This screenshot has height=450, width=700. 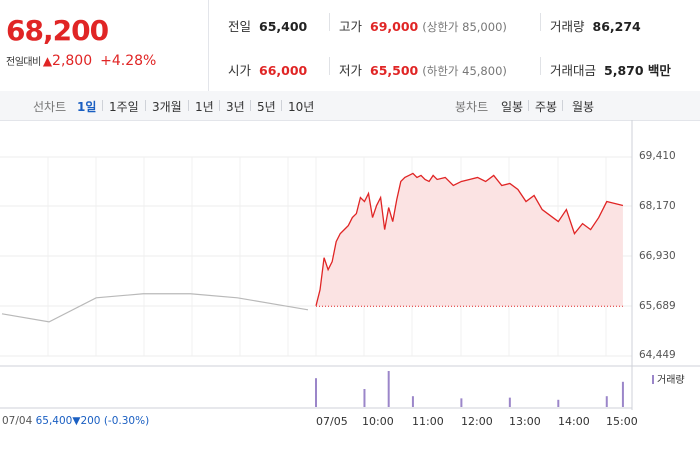 I want to click on price-line, so click(x=469, y=239).